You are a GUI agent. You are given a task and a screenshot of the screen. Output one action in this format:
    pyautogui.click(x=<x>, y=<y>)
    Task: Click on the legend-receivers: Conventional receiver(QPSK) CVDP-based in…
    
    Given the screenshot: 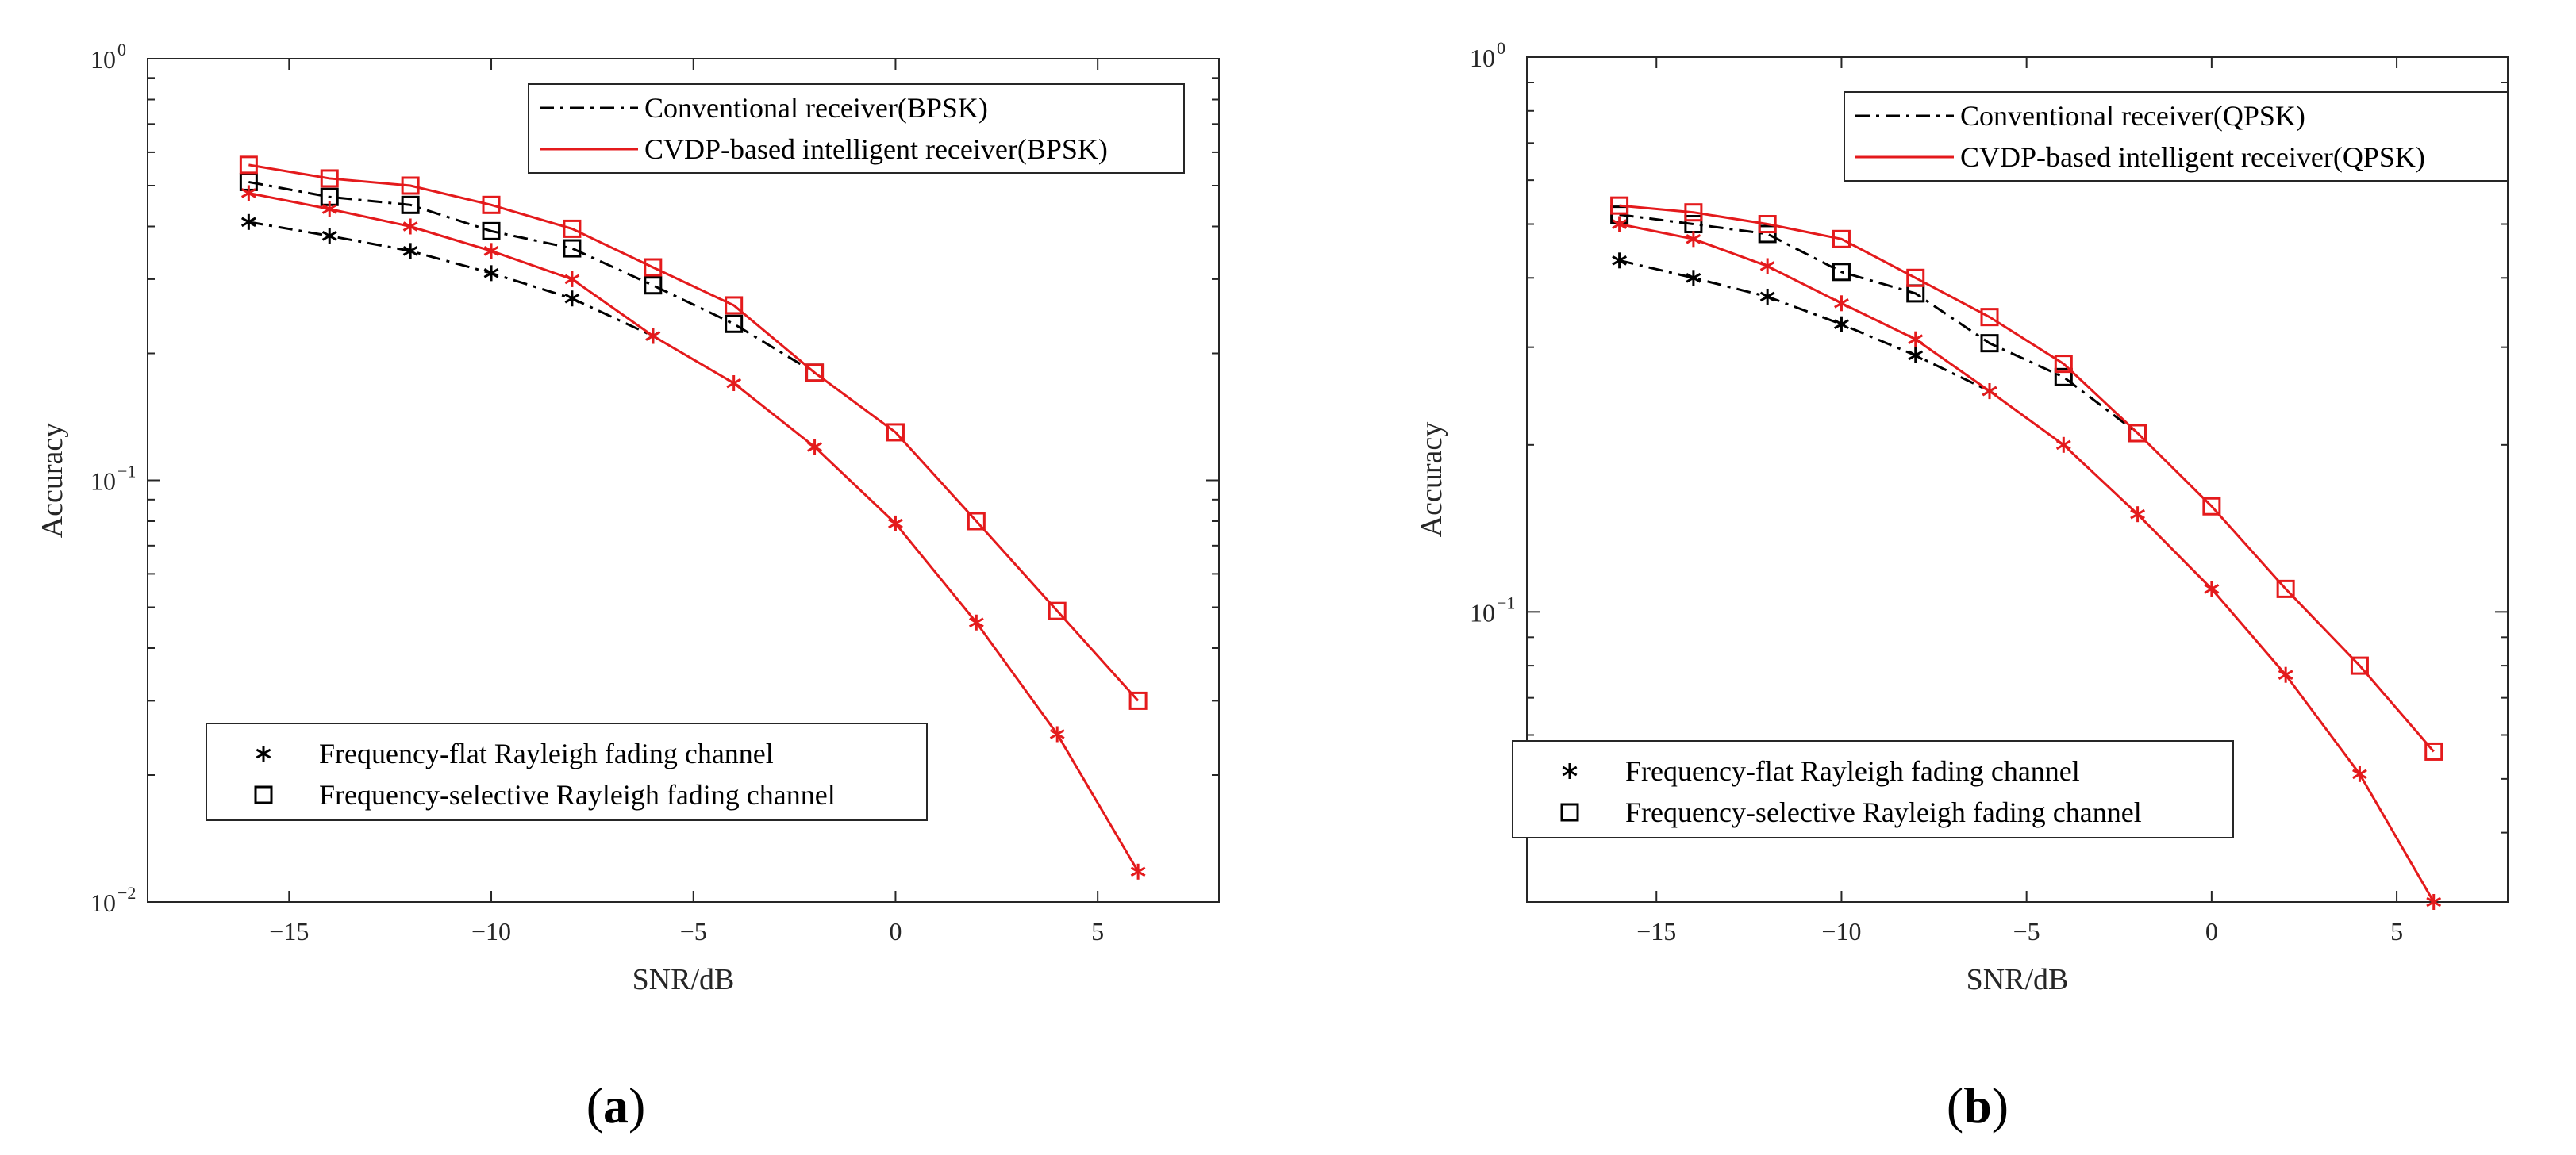 What is the action you would take?
    pyautogui.click(x=2176, y=136)
    